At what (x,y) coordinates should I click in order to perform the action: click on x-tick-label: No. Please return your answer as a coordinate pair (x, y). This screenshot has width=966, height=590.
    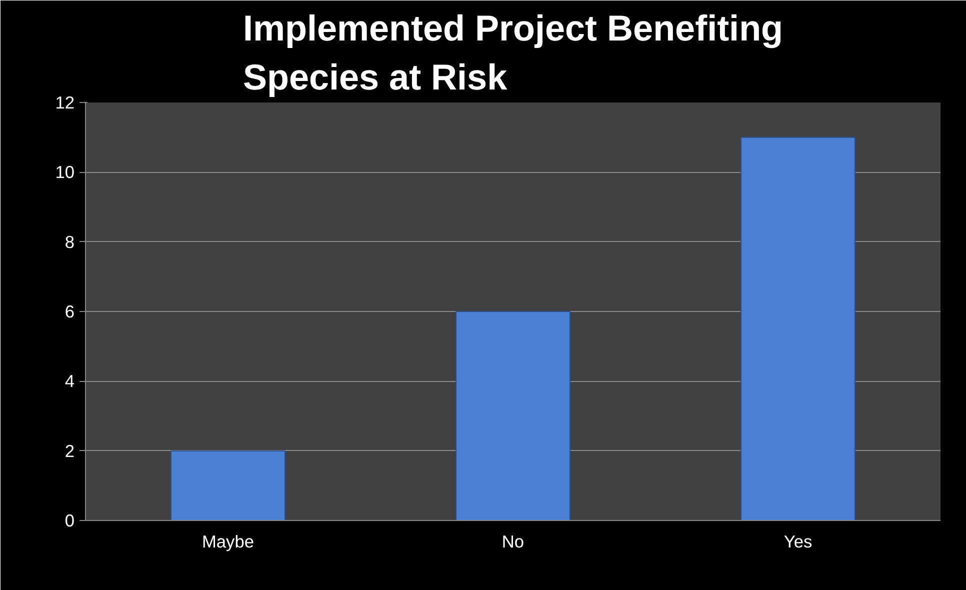
    Looking at the image, I should click on (513, 542).